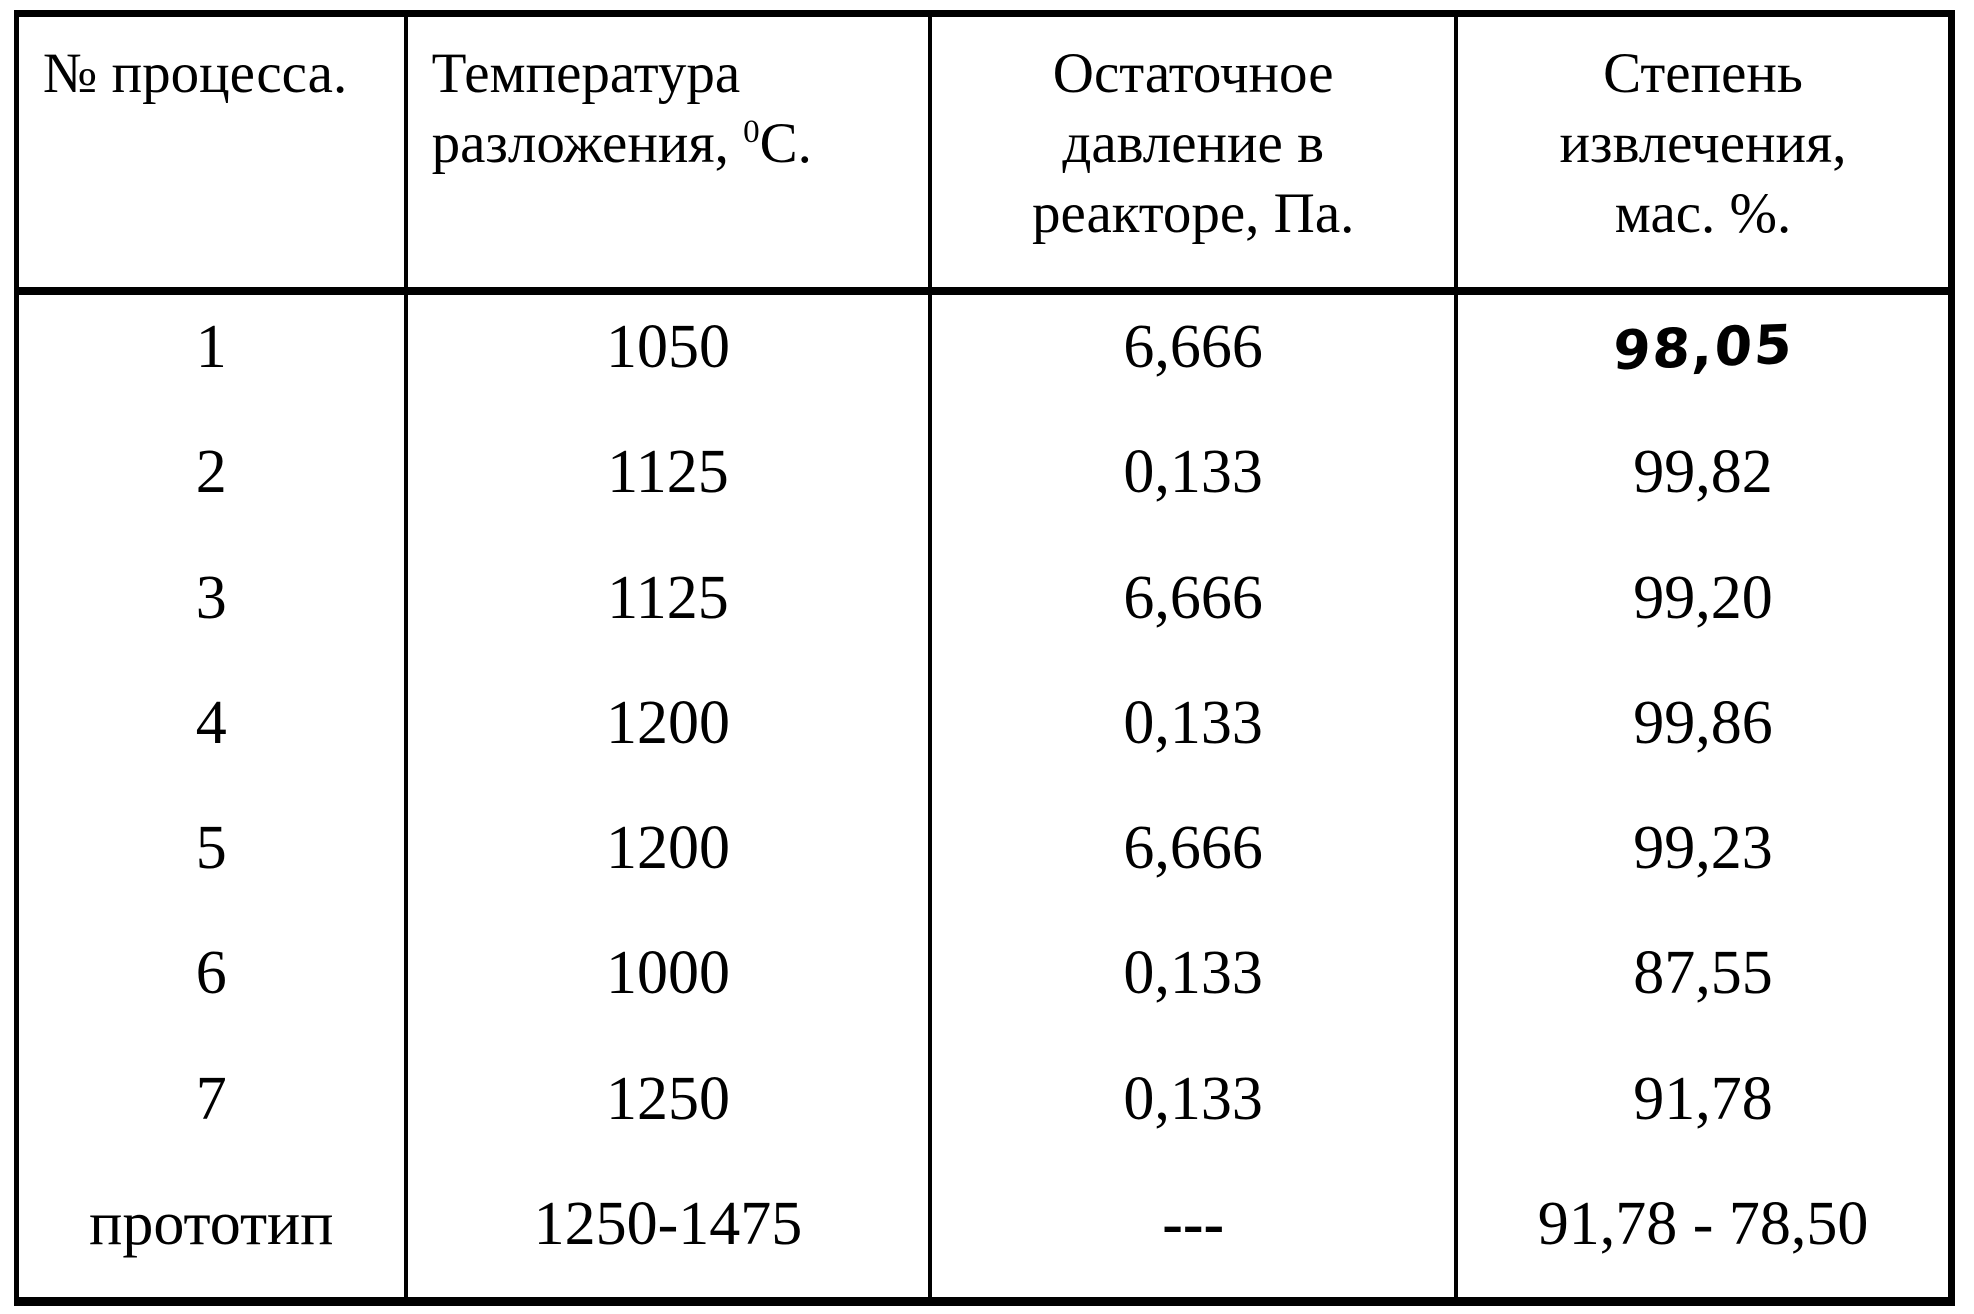 This screenshot has width=1974, height=1314. Describe the element at coordinates (211, 597) in the screenshot. I see `process-no-value: 3` at that location.